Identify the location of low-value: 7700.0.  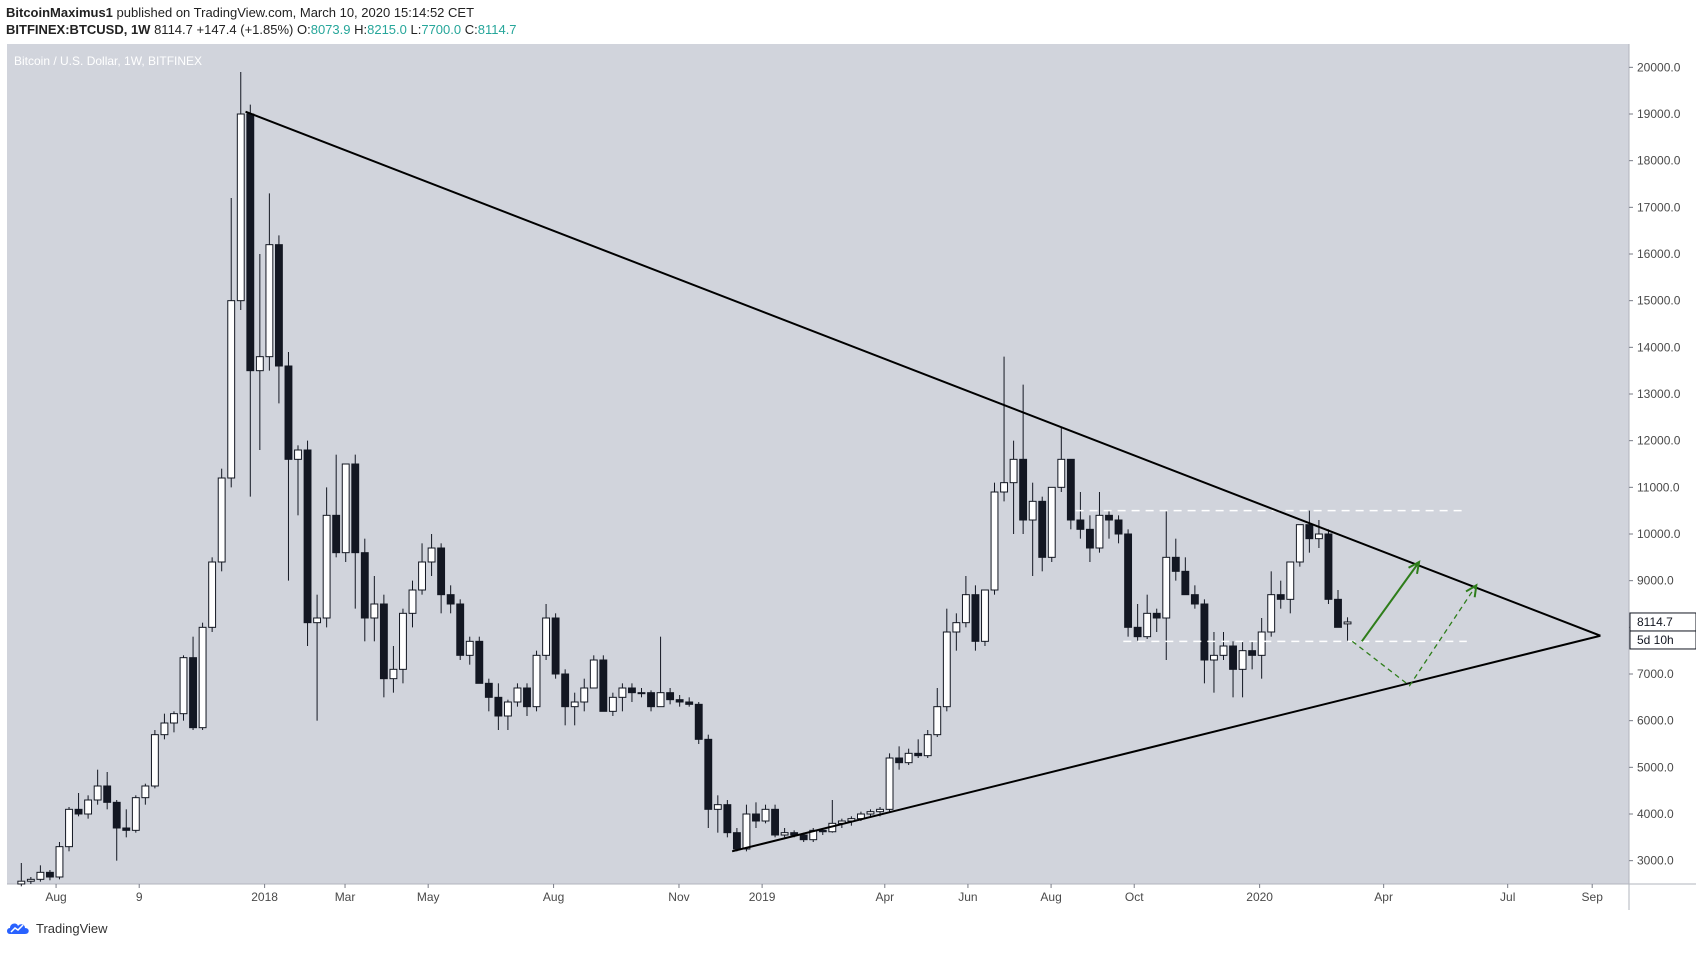
(441, 29).